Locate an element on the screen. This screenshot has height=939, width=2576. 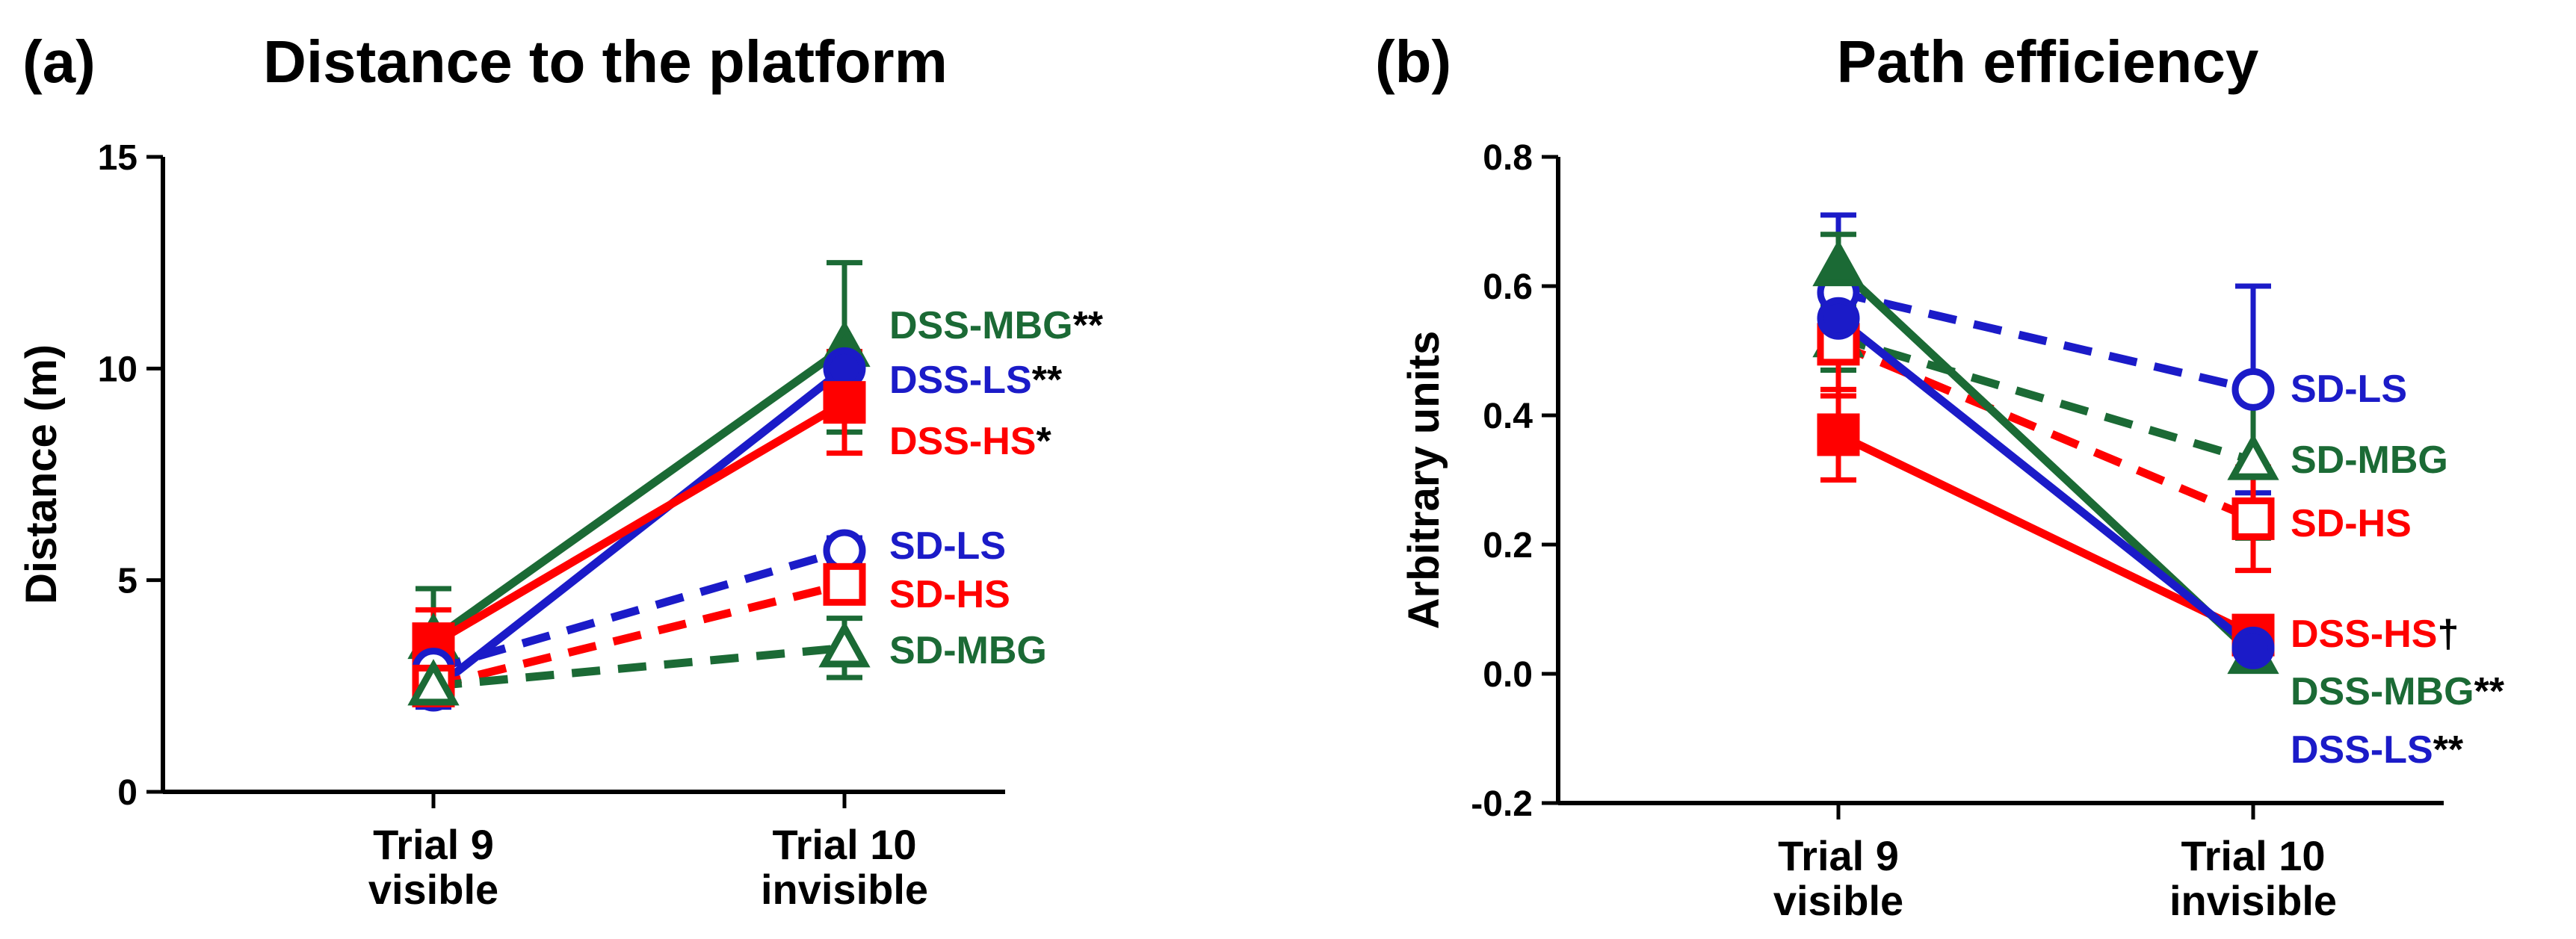
y-tick-label: 5 is located at coordinates (128, 581).